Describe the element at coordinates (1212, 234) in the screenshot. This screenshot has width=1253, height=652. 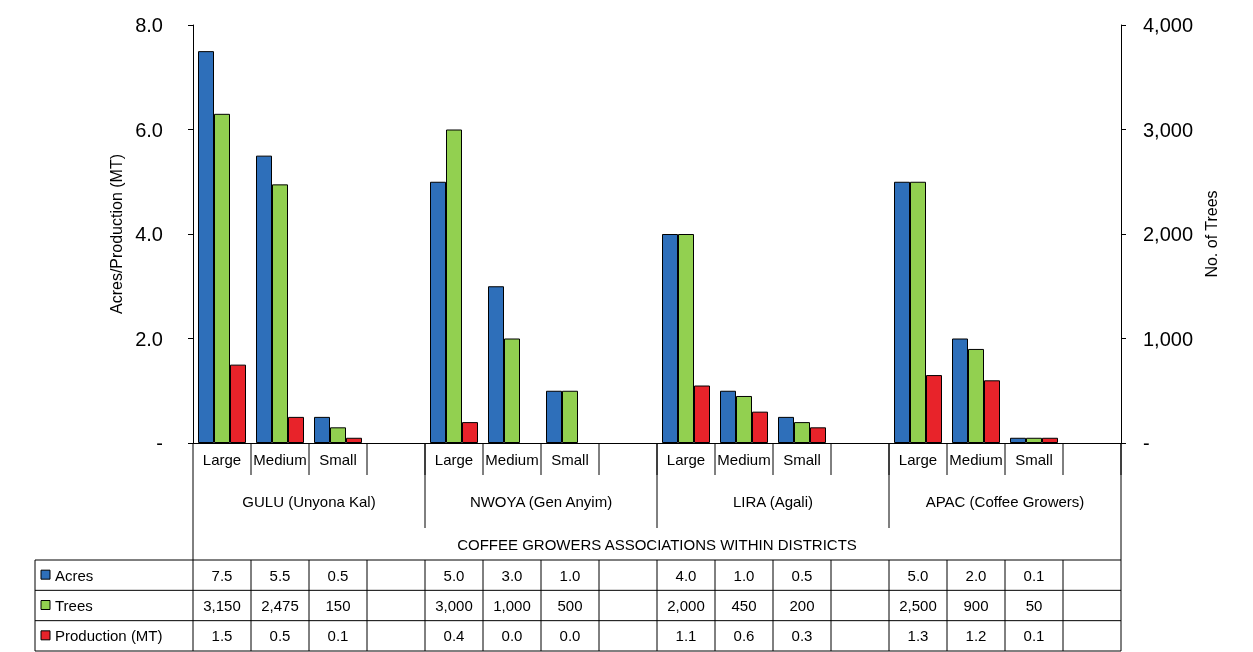
I see `y2-axis-title: No. of Trees` at that location.